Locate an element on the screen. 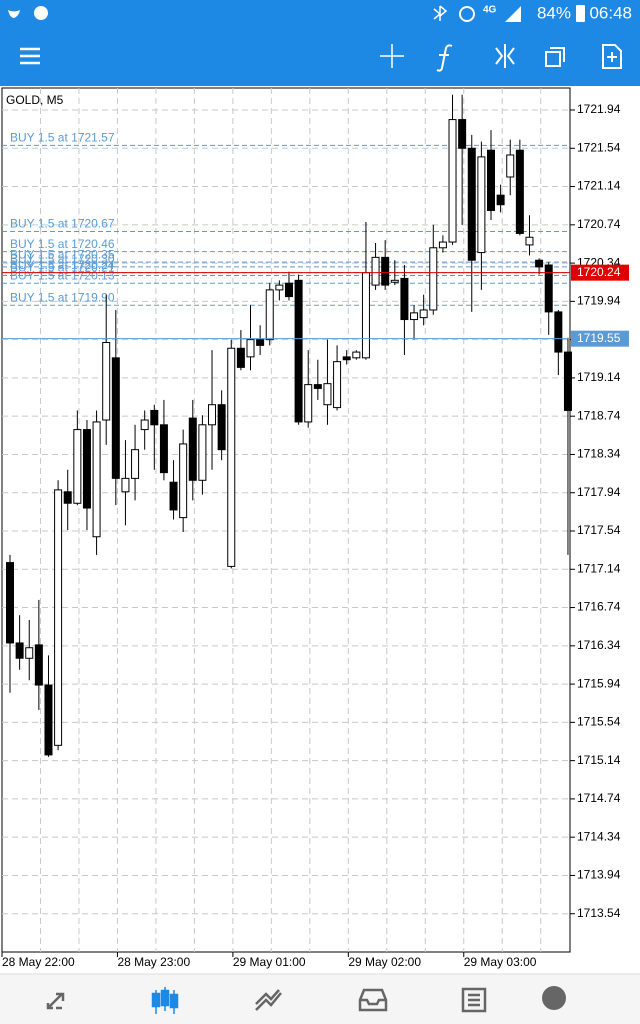 The height and width of the screenshot is (1024, 640). order-label: BUY 1.5 at 1720.21 is located at coordinates (62, 268).